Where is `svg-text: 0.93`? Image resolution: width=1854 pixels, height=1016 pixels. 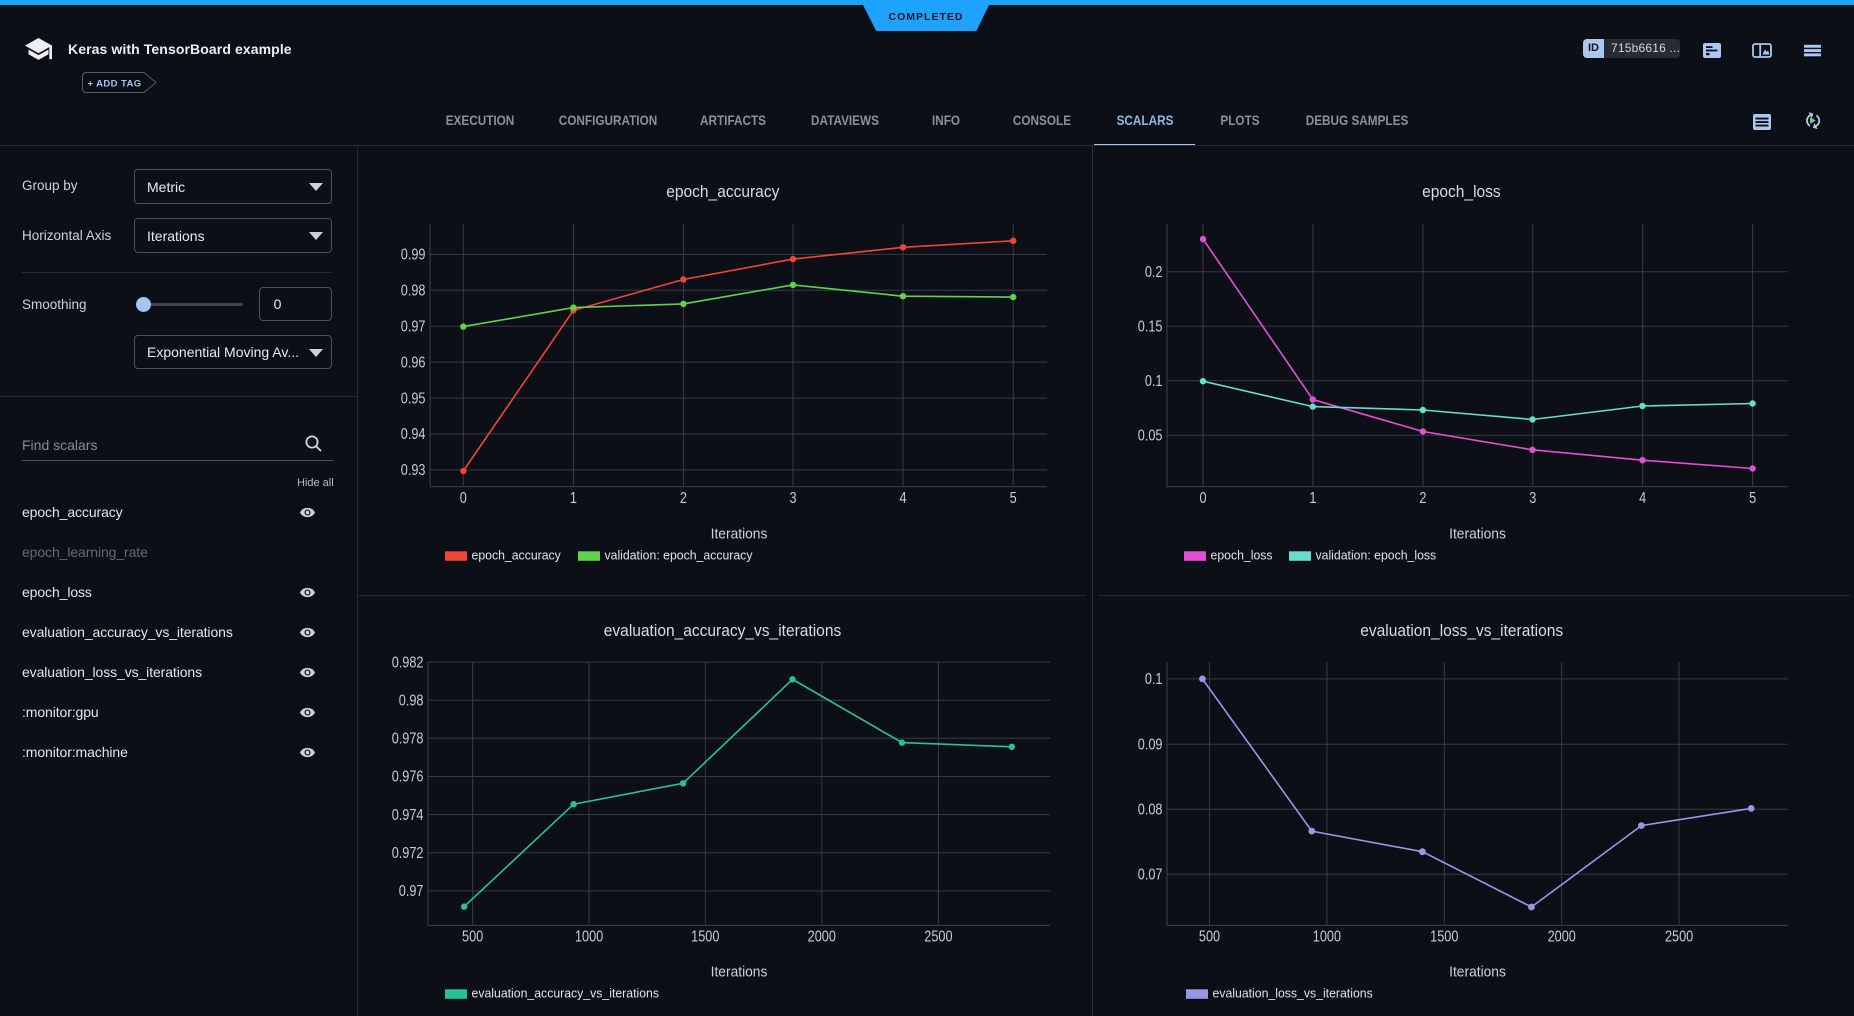
svg-text: 0.93 is located at coordinates (413, 470).